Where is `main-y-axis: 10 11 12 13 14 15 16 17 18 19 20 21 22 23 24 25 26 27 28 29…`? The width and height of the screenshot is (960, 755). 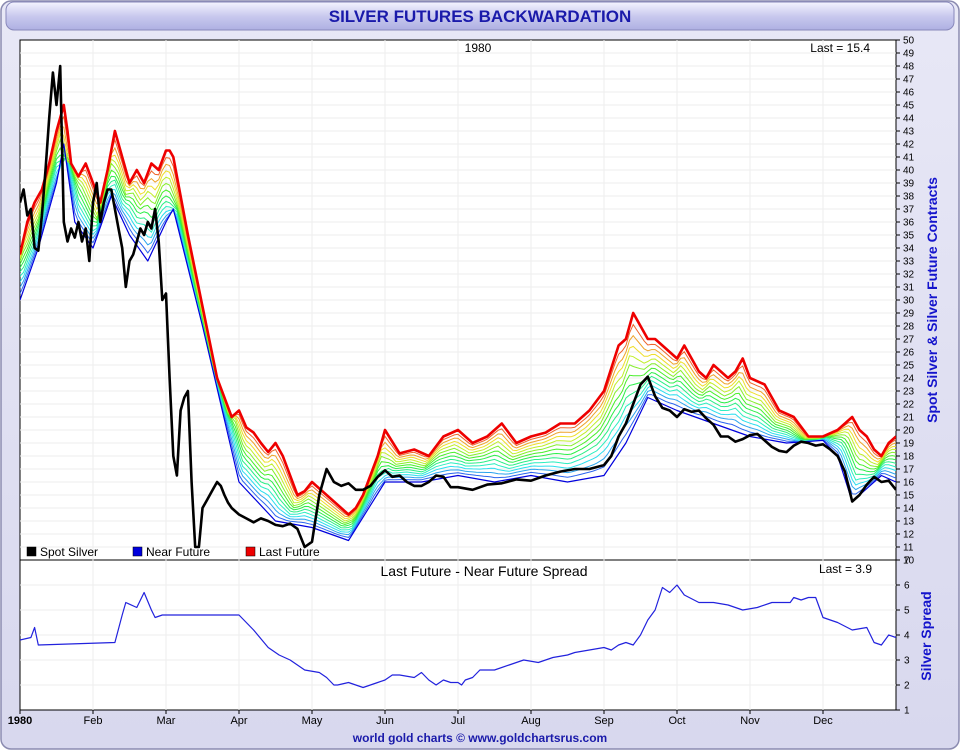
main-y-axis: 10 11 12 13 14 15 16 17 18 19 20 21 22 23 24 25 26 27 28 29… is located at coordinates (905, 301).